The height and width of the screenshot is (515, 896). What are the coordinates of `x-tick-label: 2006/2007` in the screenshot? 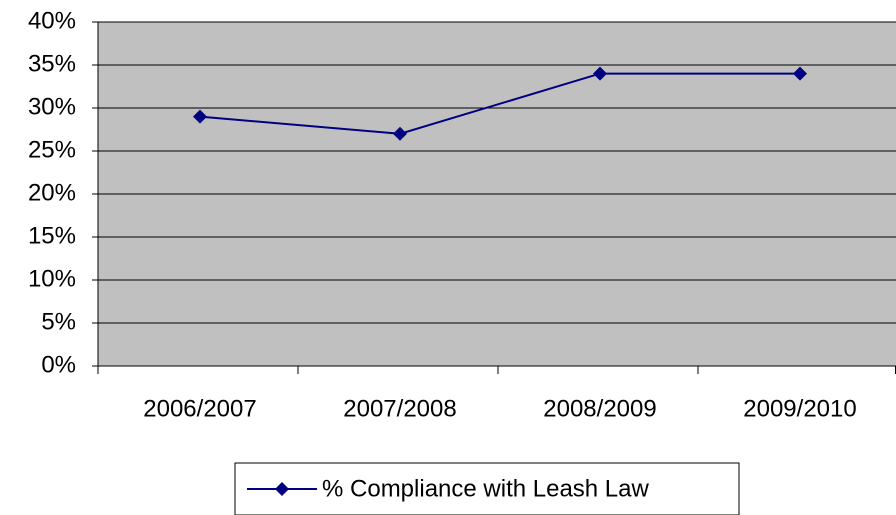 It's located at (199, 408).